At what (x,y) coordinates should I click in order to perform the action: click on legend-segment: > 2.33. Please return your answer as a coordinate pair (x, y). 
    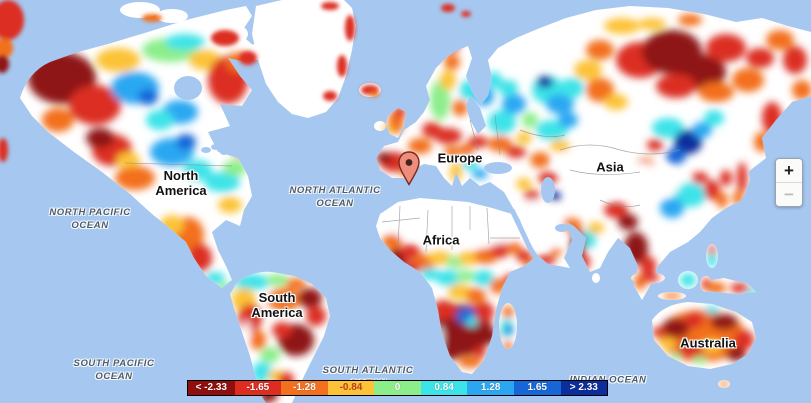
    Looking at the image, I should click on (584, 388).